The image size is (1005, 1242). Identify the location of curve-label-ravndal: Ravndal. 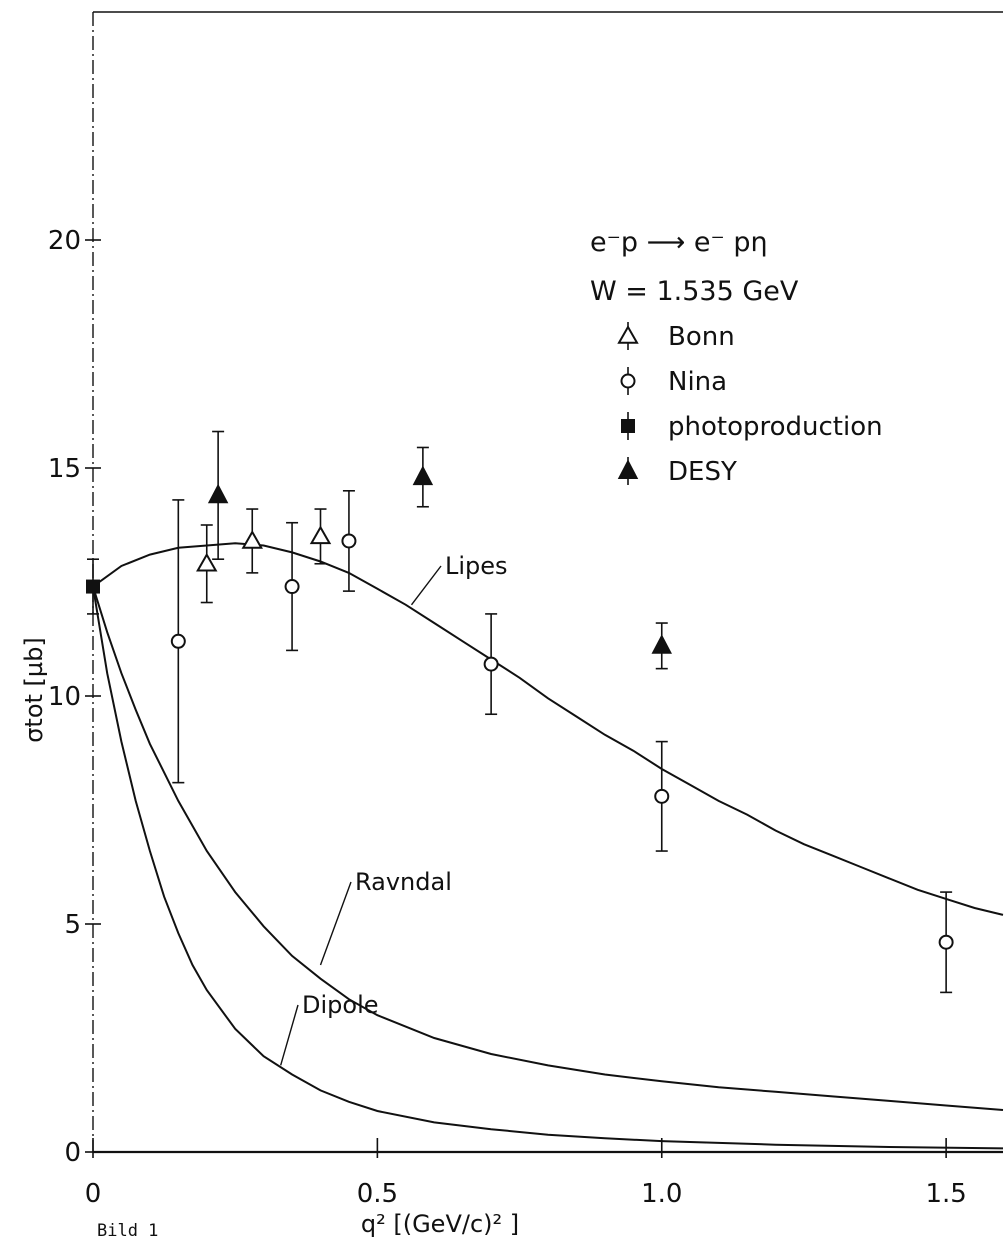
(403, 882).